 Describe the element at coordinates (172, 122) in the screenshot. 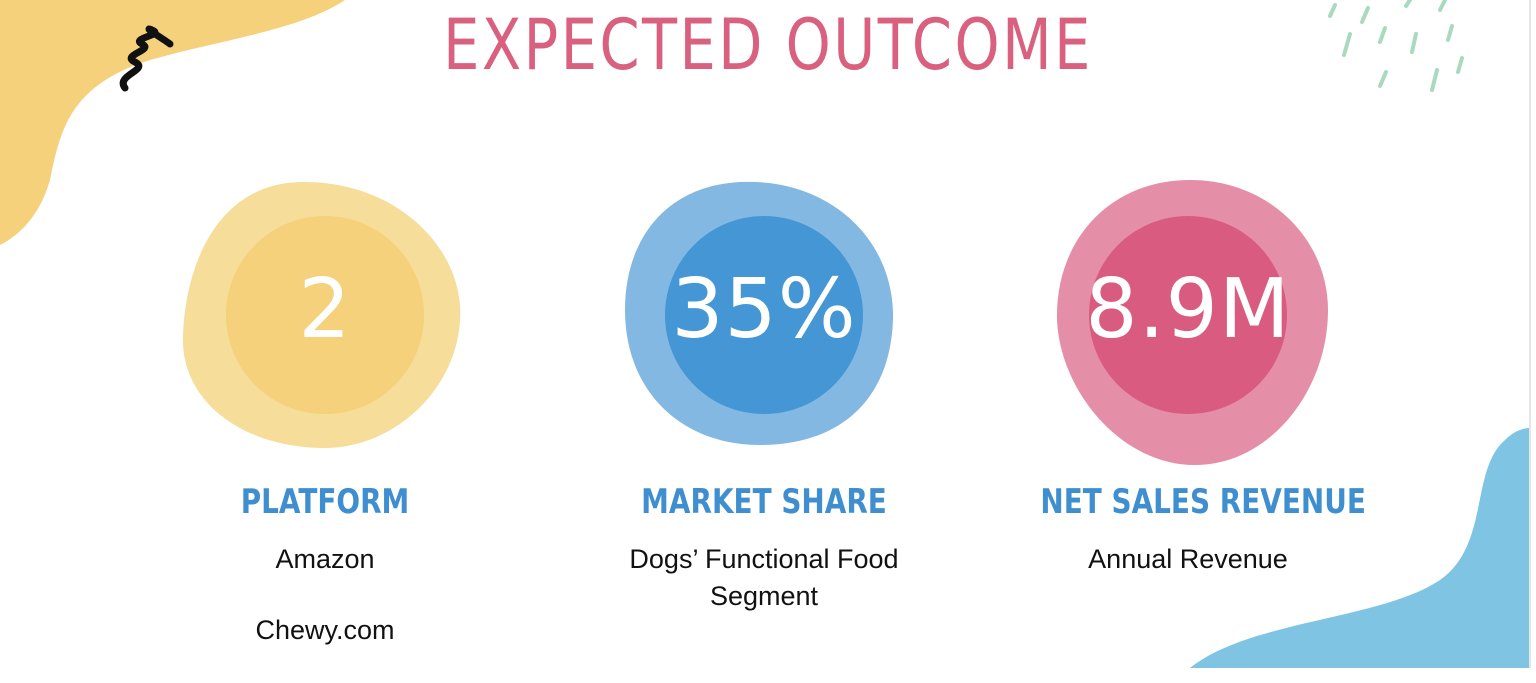

I see `yellow-blob` at that location.